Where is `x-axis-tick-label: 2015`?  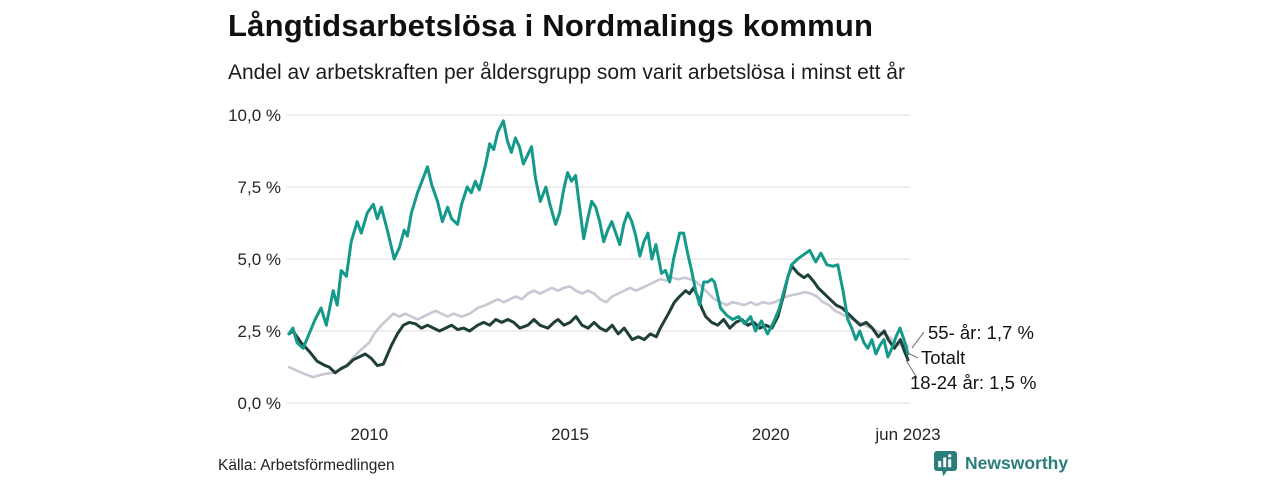
x-axis-tick-label: 2015 is located at coordinates (570, 434).